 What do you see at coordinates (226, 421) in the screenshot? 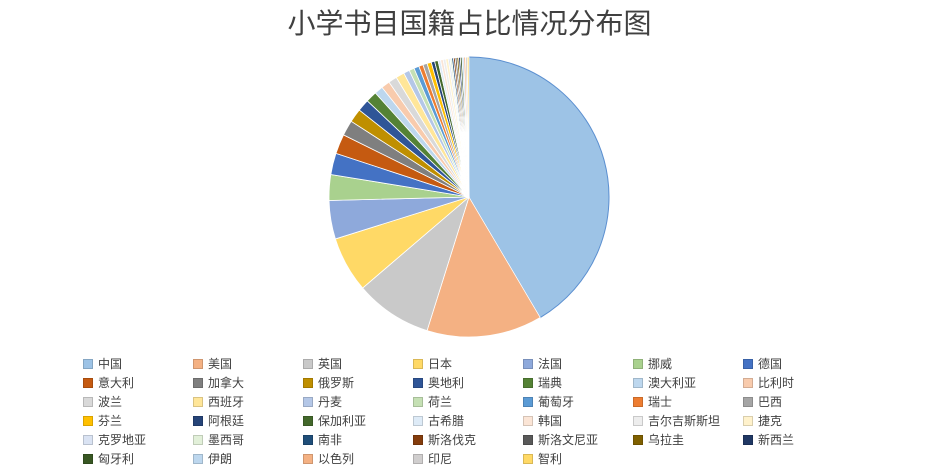
I see `legend-label: 阿根廷` at bounding box center [226, 421].